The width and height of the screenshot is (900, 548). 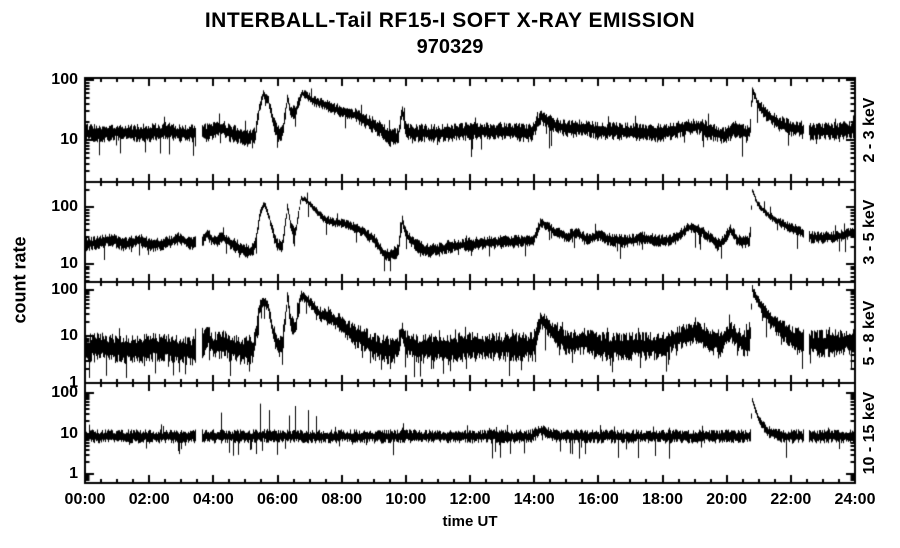 I want to click on x-tick-label: 04:00, so click(x=213, y=499).